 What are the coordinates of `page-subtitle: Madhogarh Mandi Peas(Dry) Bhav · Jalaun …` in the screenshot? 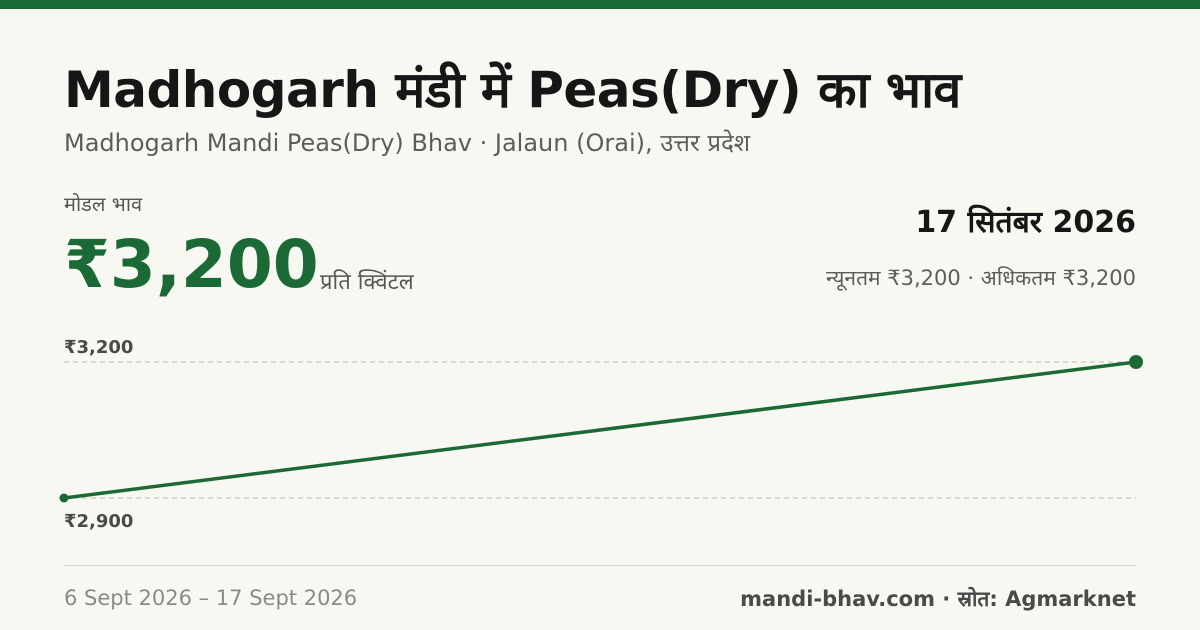 It's located at (407, 143).